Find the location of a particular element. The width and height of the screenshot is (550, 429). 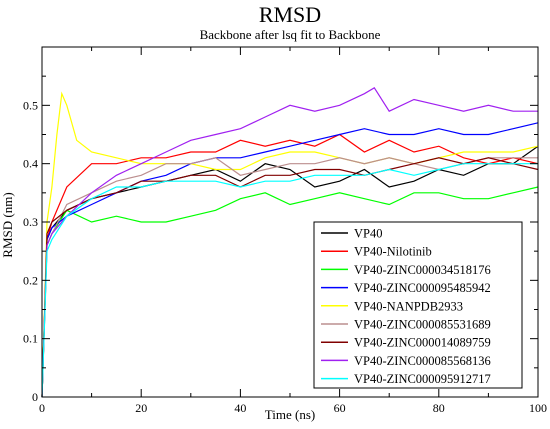

y-tick-label: 0.3 is located at coordinates (30, 222).